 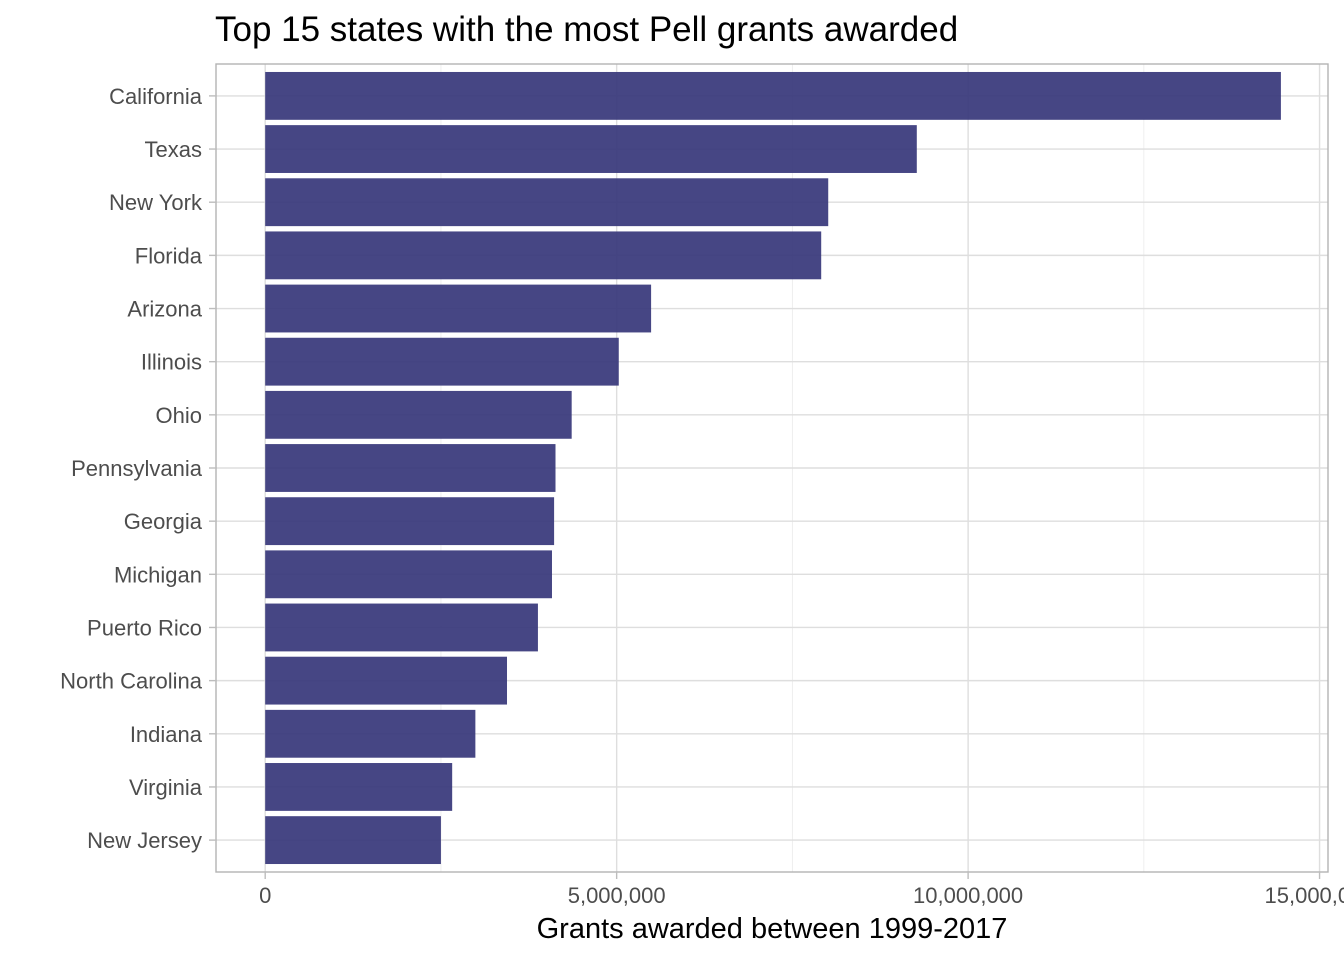 I want to click on y-tick-label: Ohio, so click(x=179, y=415).